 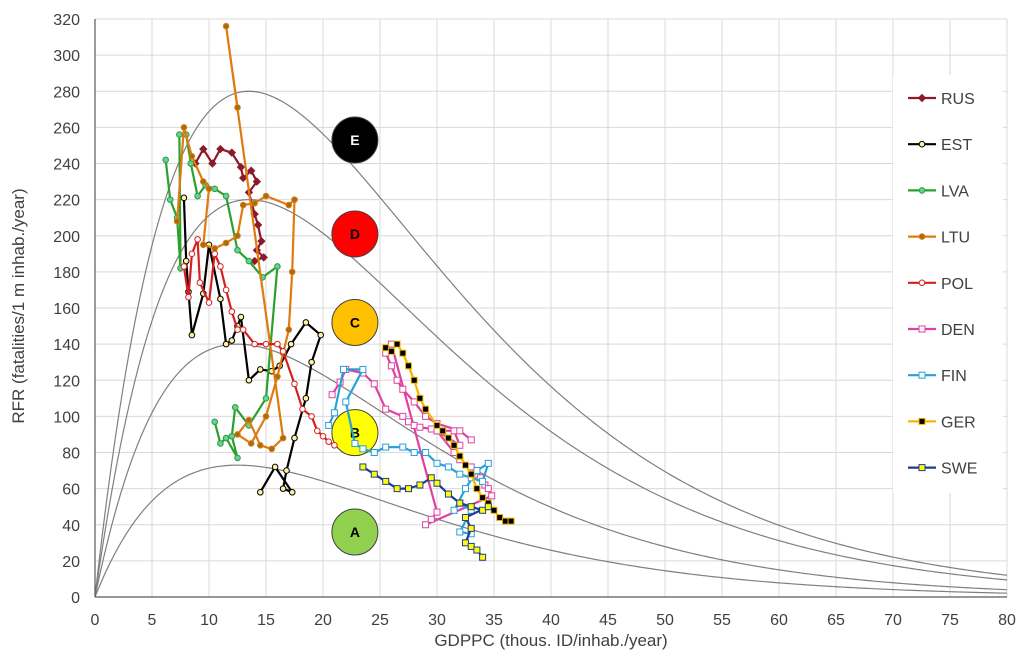 I want to click on zone-label: A, so click(x=355, y=532).